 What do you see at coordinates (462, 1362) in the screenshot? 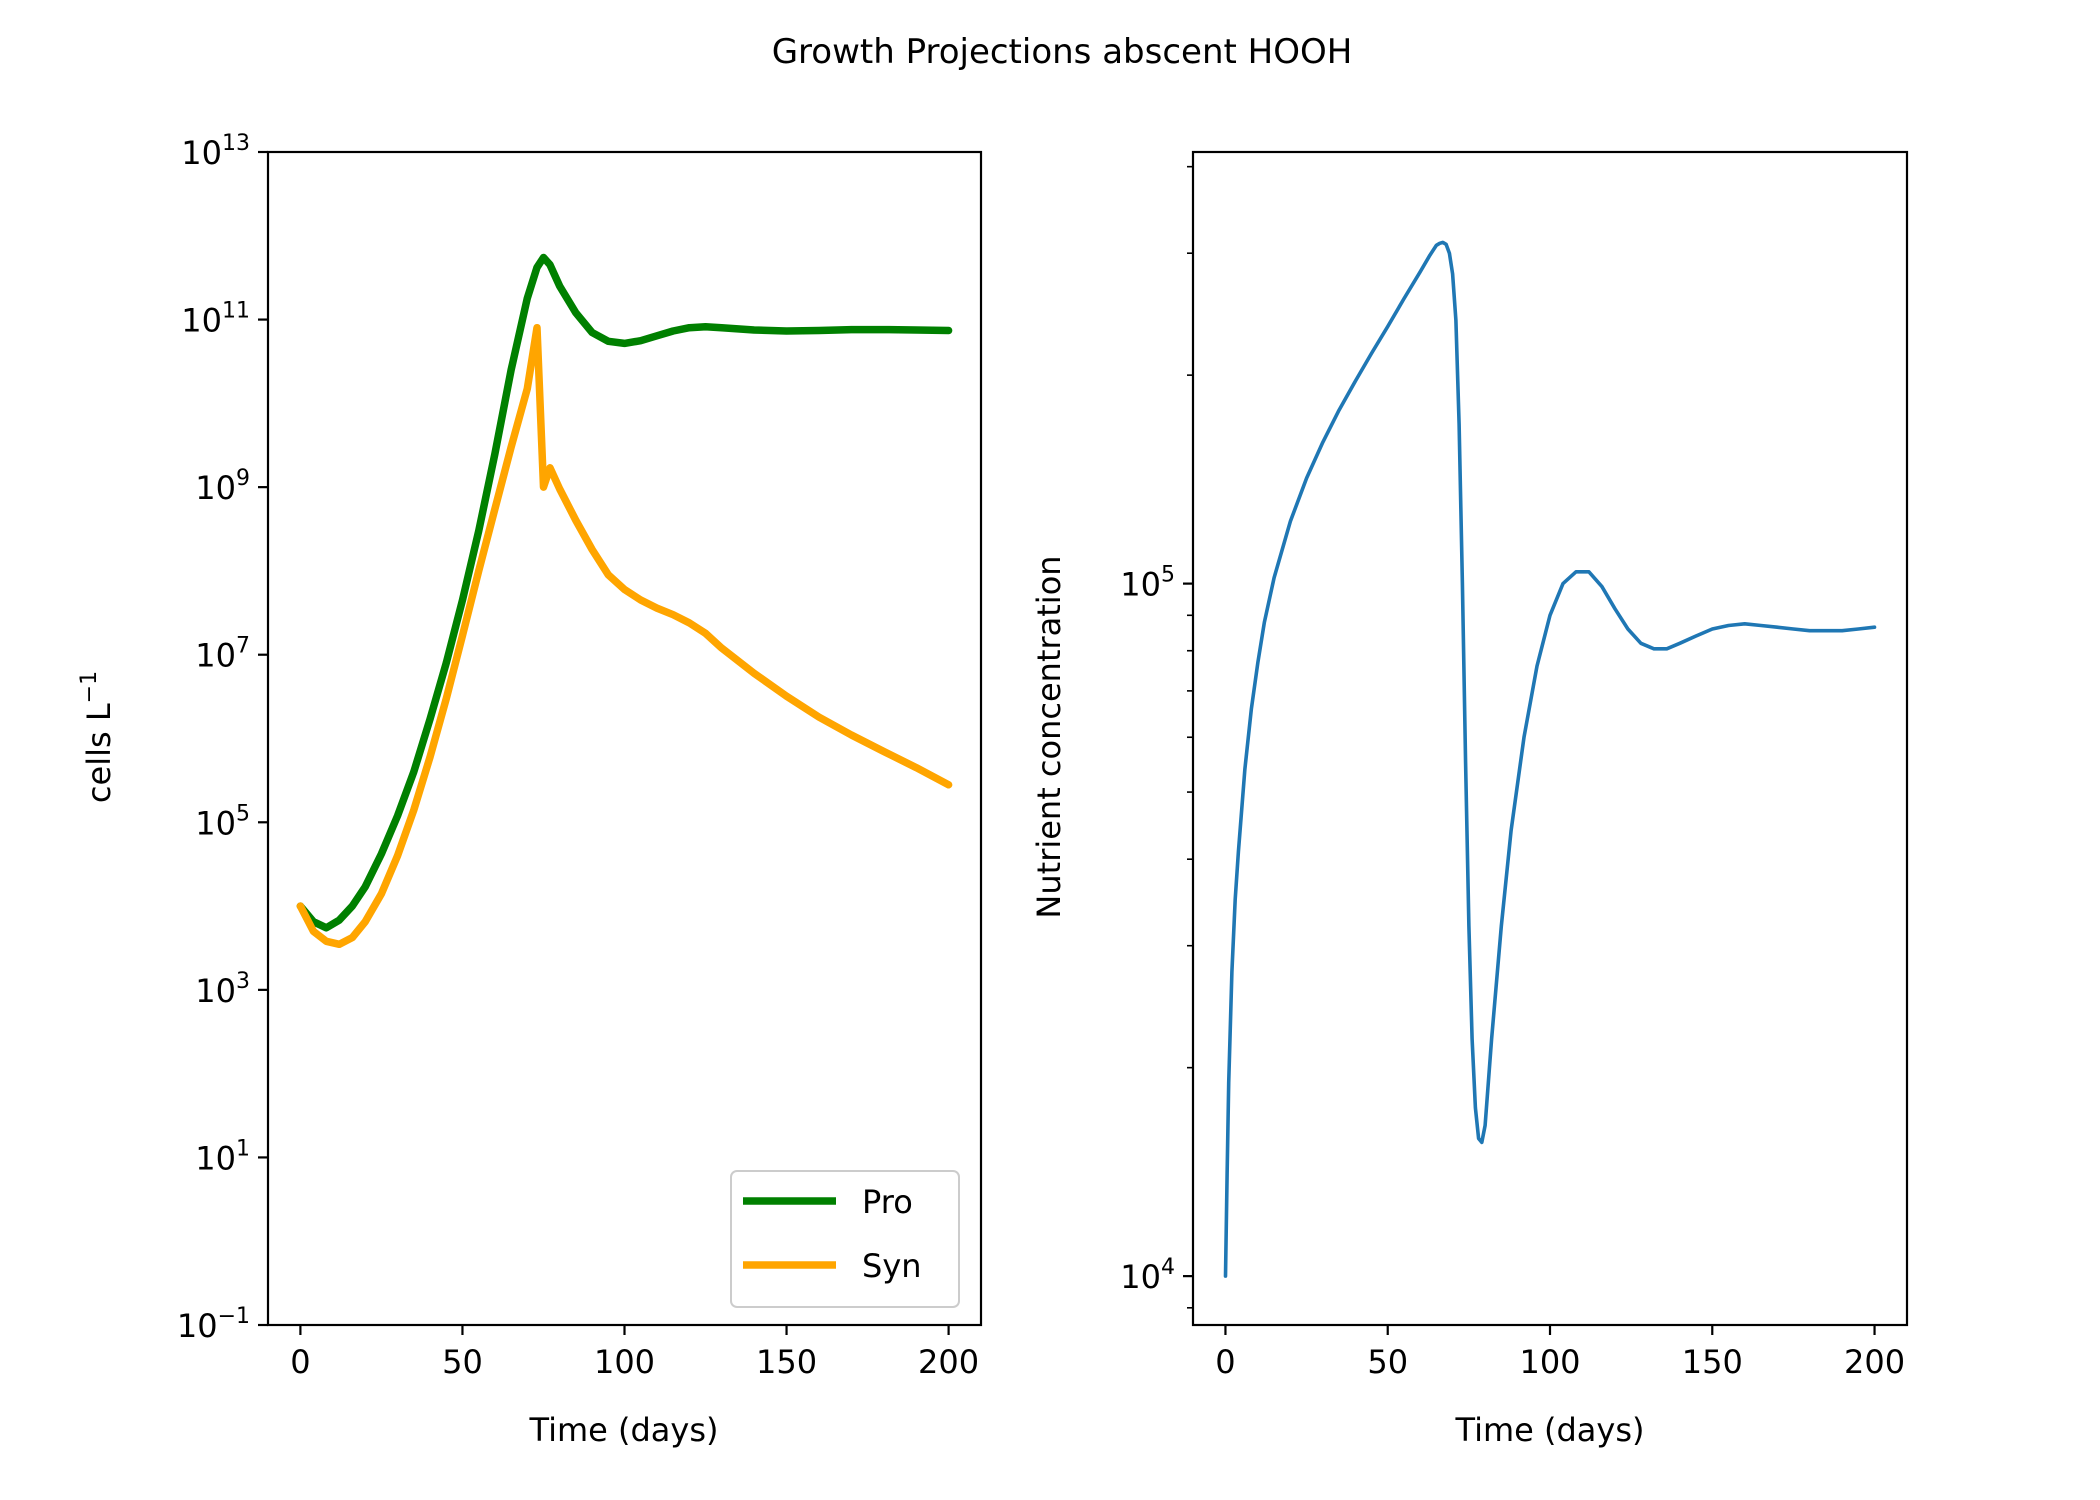
I see `left-x-tick-label: 50` at bounding box center [462, 1362].